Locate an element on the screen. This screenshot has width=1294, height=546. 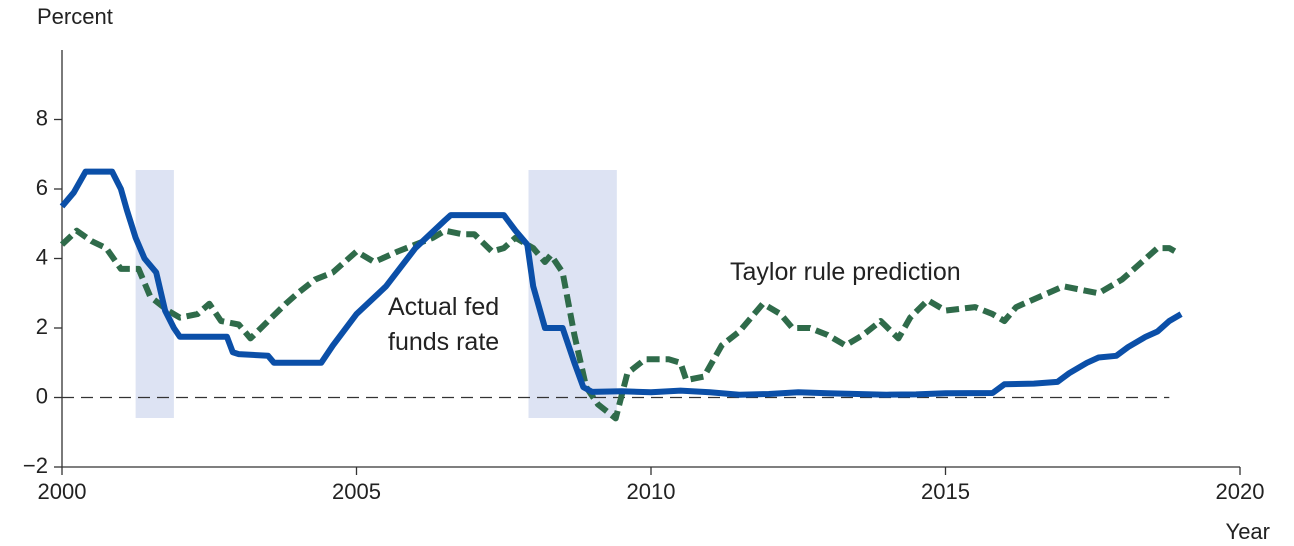
x-tick-label: 2020 is located at coordinates (1240, 491).